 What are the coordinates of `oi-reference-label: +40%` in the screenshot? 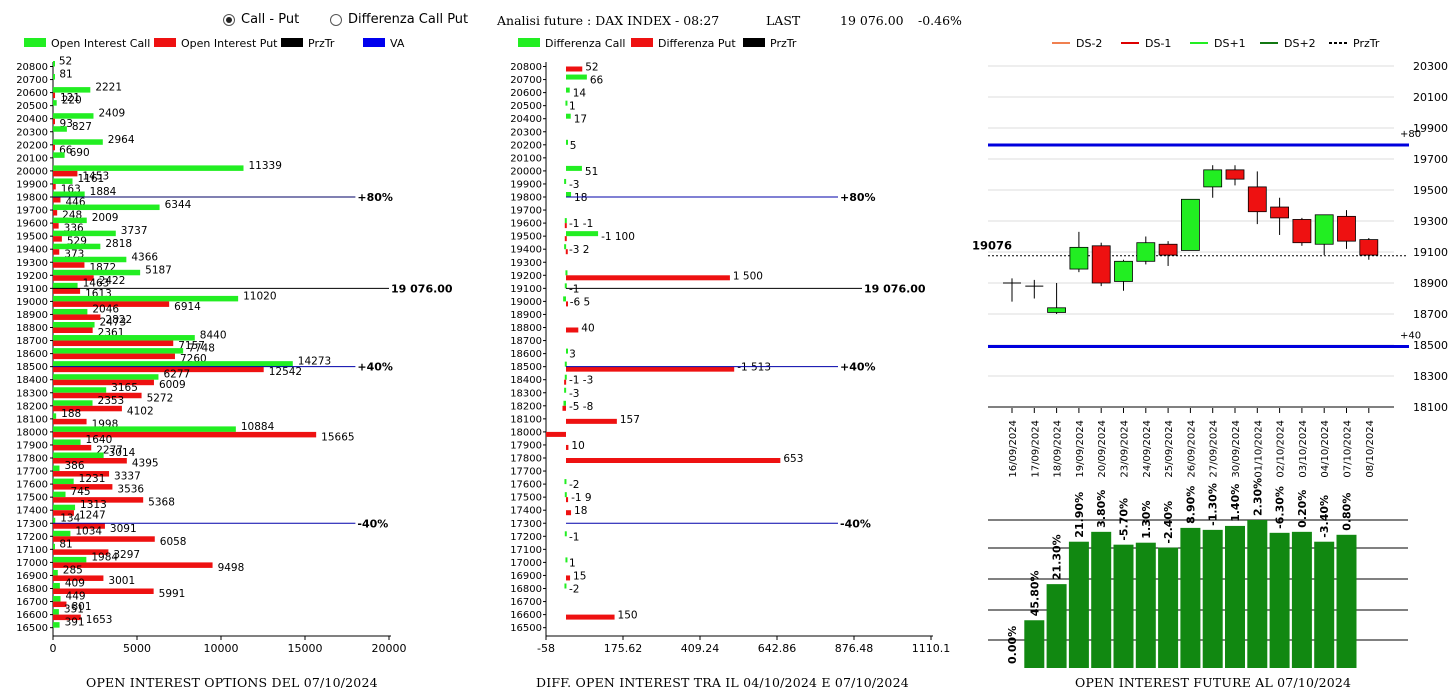 It's located at (375, 367).